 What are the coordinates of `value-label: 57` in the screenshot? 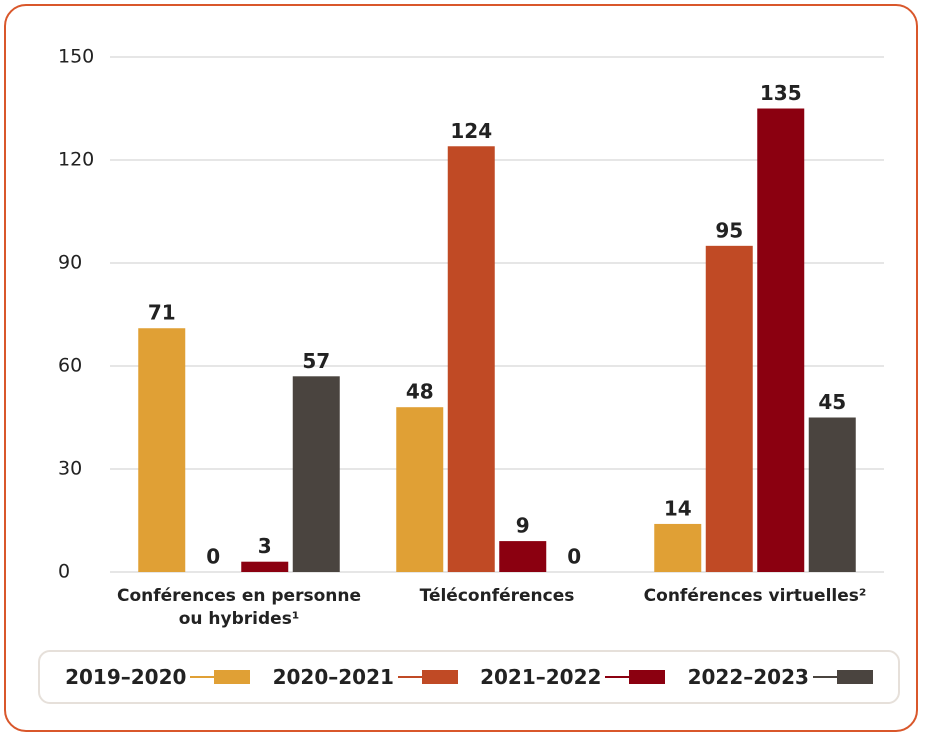 It's located at (316, 361).